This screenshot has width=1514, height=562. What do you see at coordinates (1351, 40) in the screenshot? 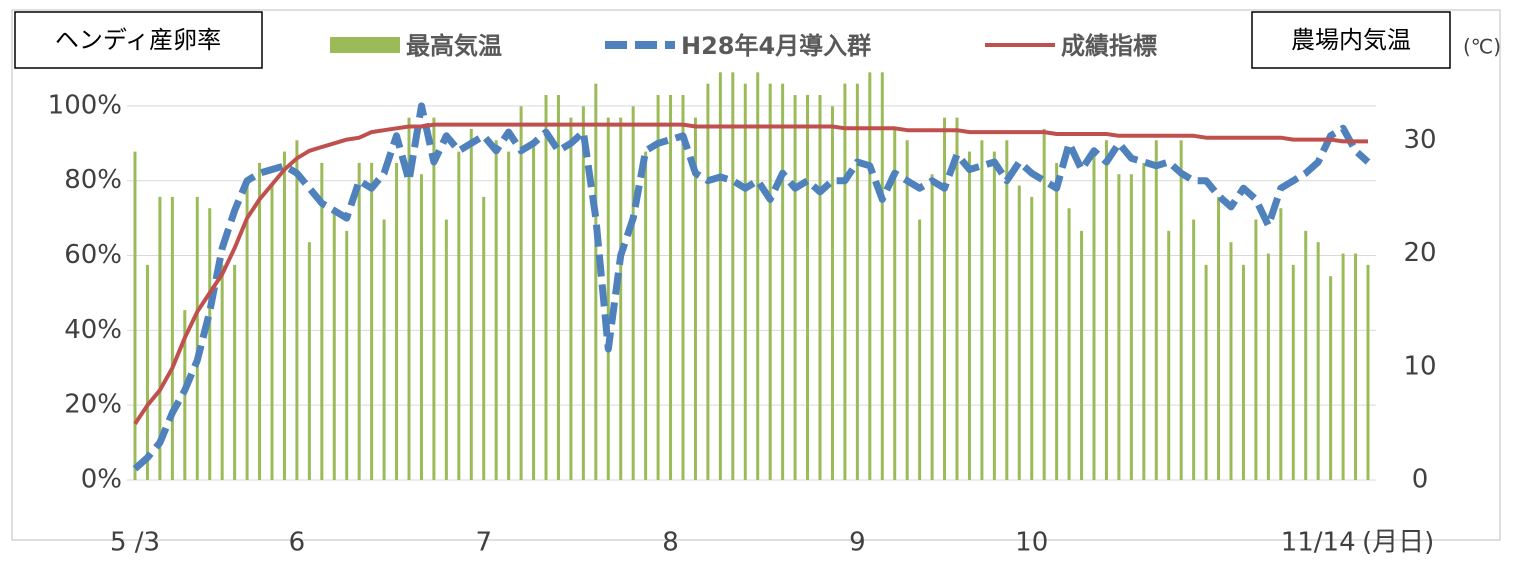
I see `y2-label-box` at bounding box center [1351, 40].